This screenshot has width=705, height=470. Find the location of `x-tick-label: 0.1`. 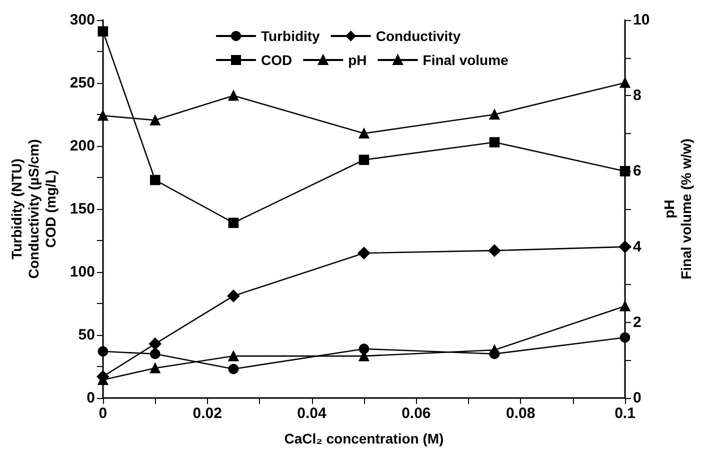

x-tick-label: 0.1 is located at coordinates (625, 413).